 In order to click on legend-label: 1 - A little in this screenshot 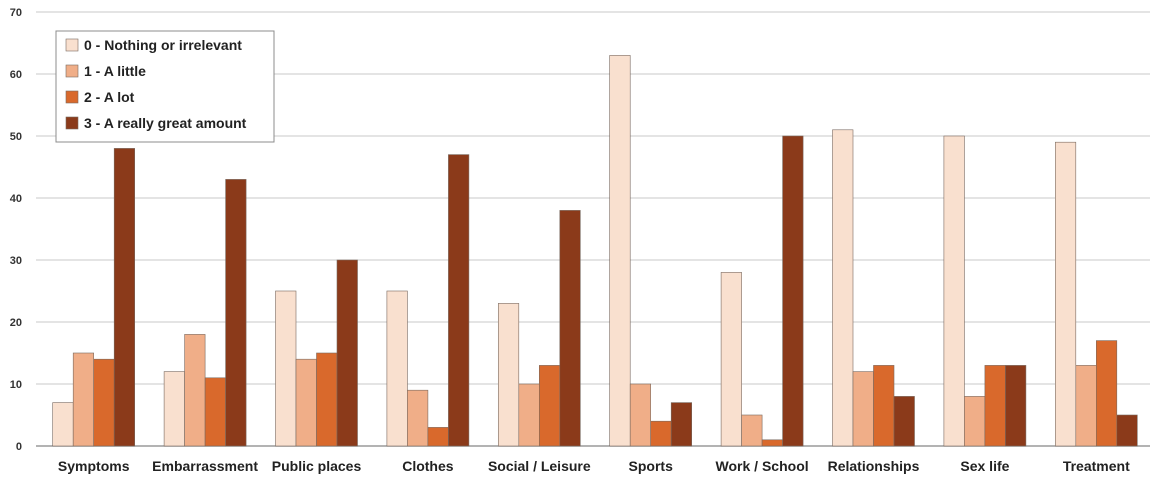, I will do `click(115, 71)`.